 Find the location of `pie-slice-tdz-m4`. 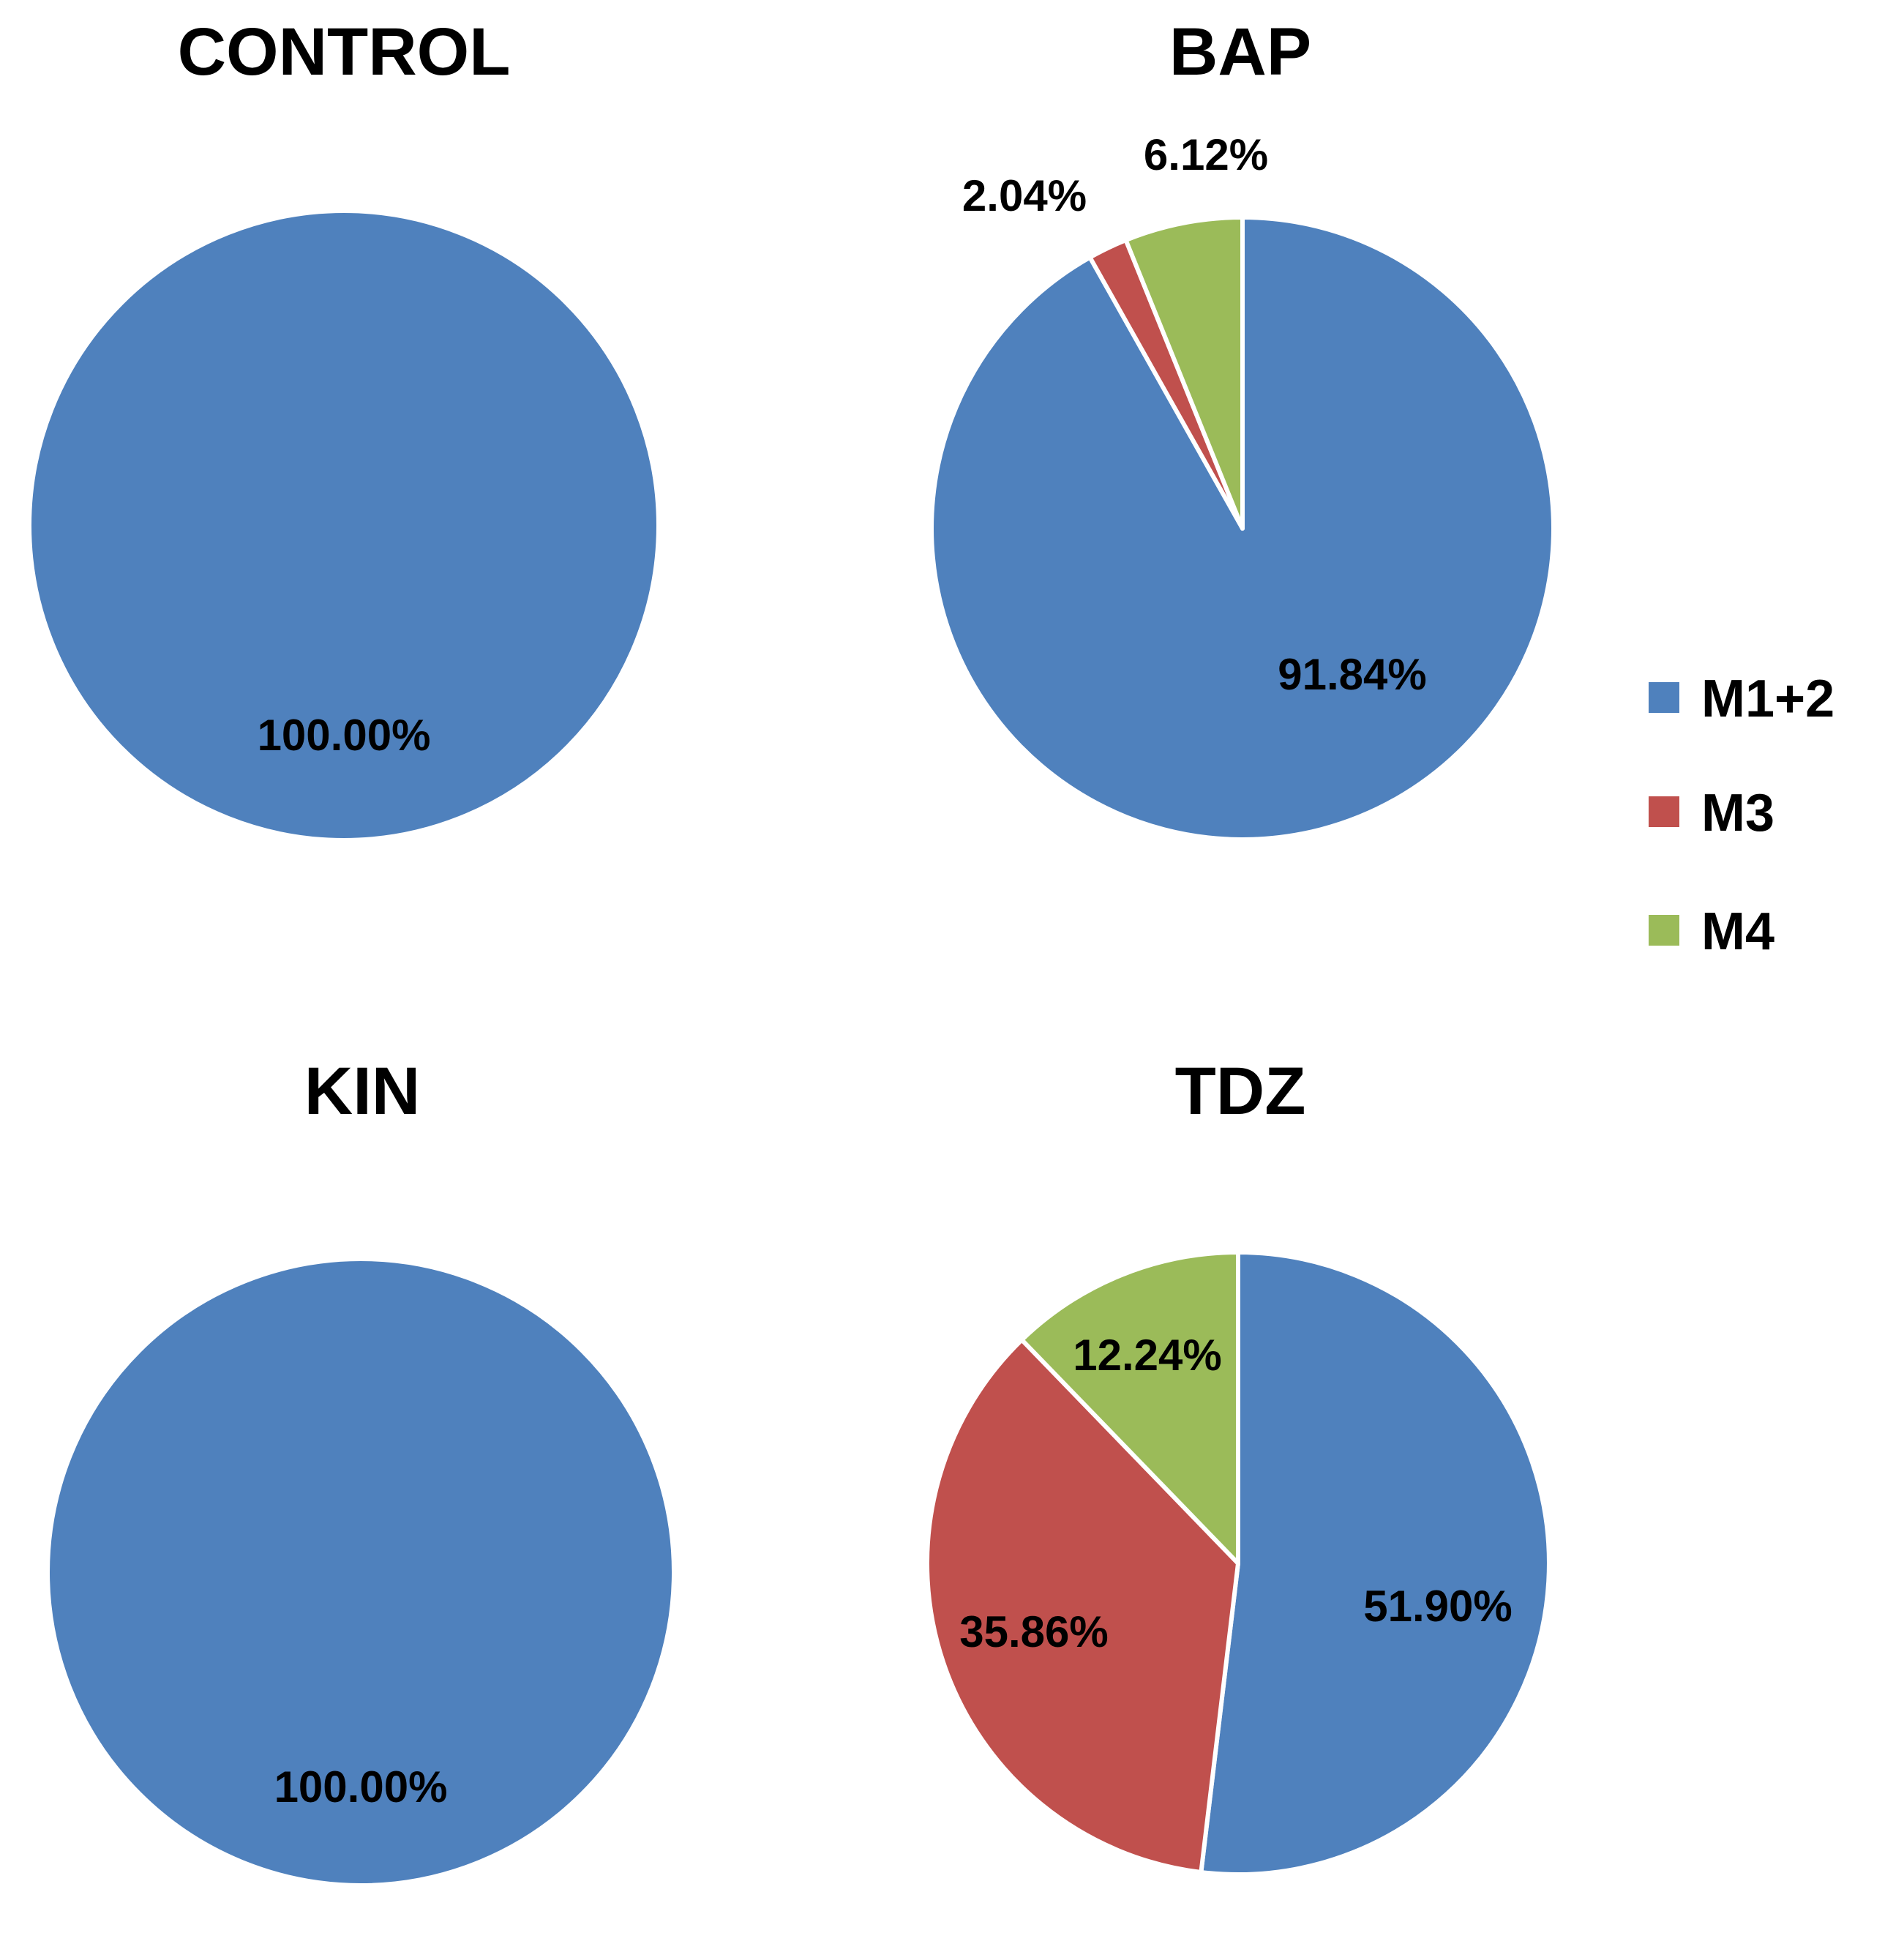

pie-slice-tdz-m4 is located at coordinates (1129, 1408).